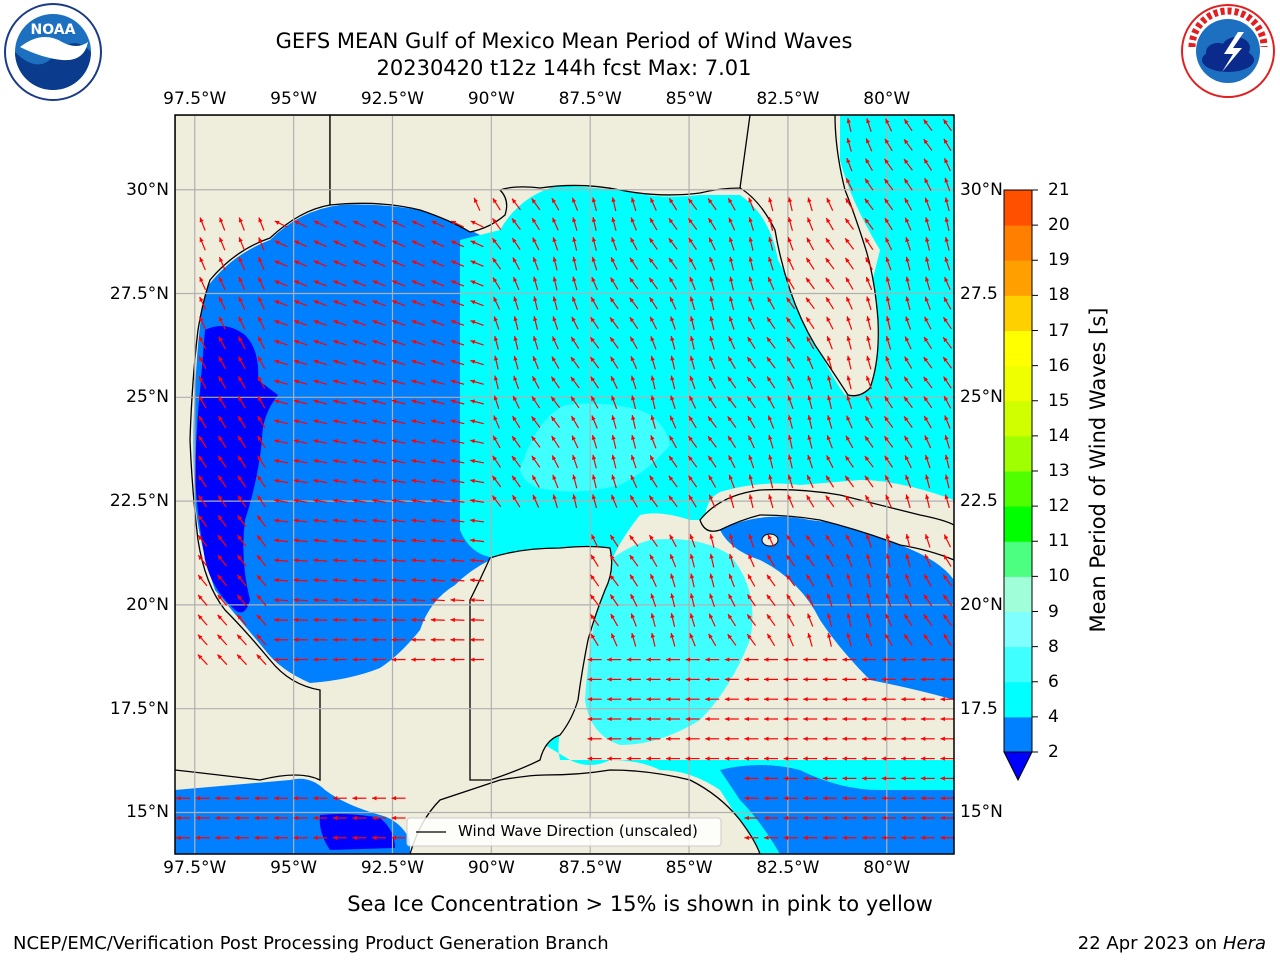 The image size is (1280, 960). I want to click on lon-tick-label-top: 82.5°W, so click(788, 99).